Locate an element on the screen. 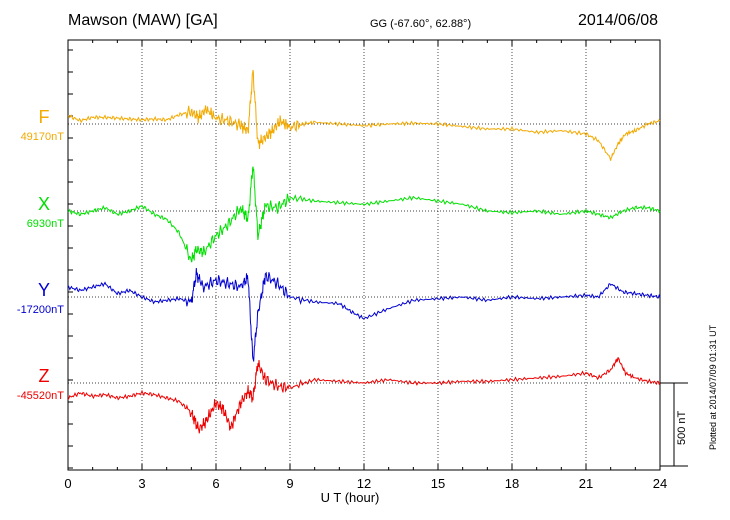  x-tick-label: 0 is located at coordinates (67, 483).